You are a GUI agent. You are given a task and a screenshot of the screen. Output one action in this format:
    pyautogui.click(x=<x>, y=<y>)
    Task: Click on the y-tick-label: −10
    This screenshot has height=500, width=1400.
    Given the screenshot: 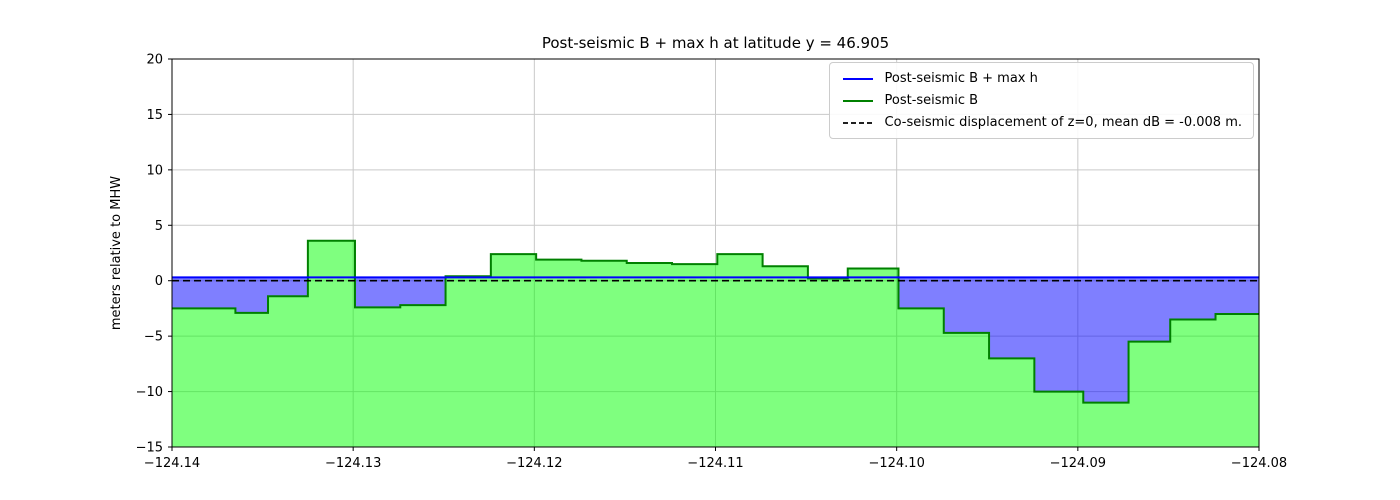 What is the action you would take?
    pyautogui.click(x=149, y=392)
    